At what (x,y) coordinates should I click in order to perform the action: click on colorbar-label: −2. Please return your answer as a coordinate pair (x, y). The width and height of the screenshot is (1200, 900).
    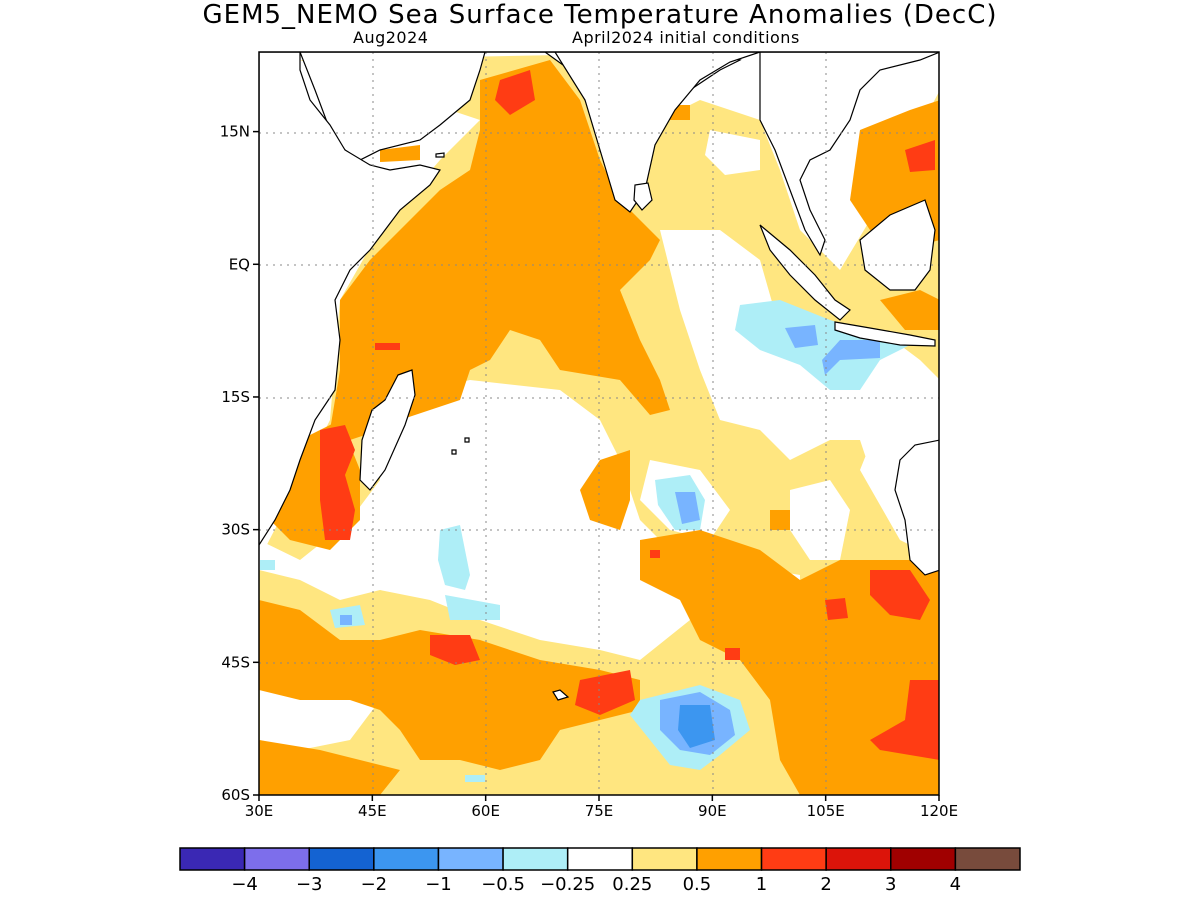
    Looking at the image, I should click on (374, 884).